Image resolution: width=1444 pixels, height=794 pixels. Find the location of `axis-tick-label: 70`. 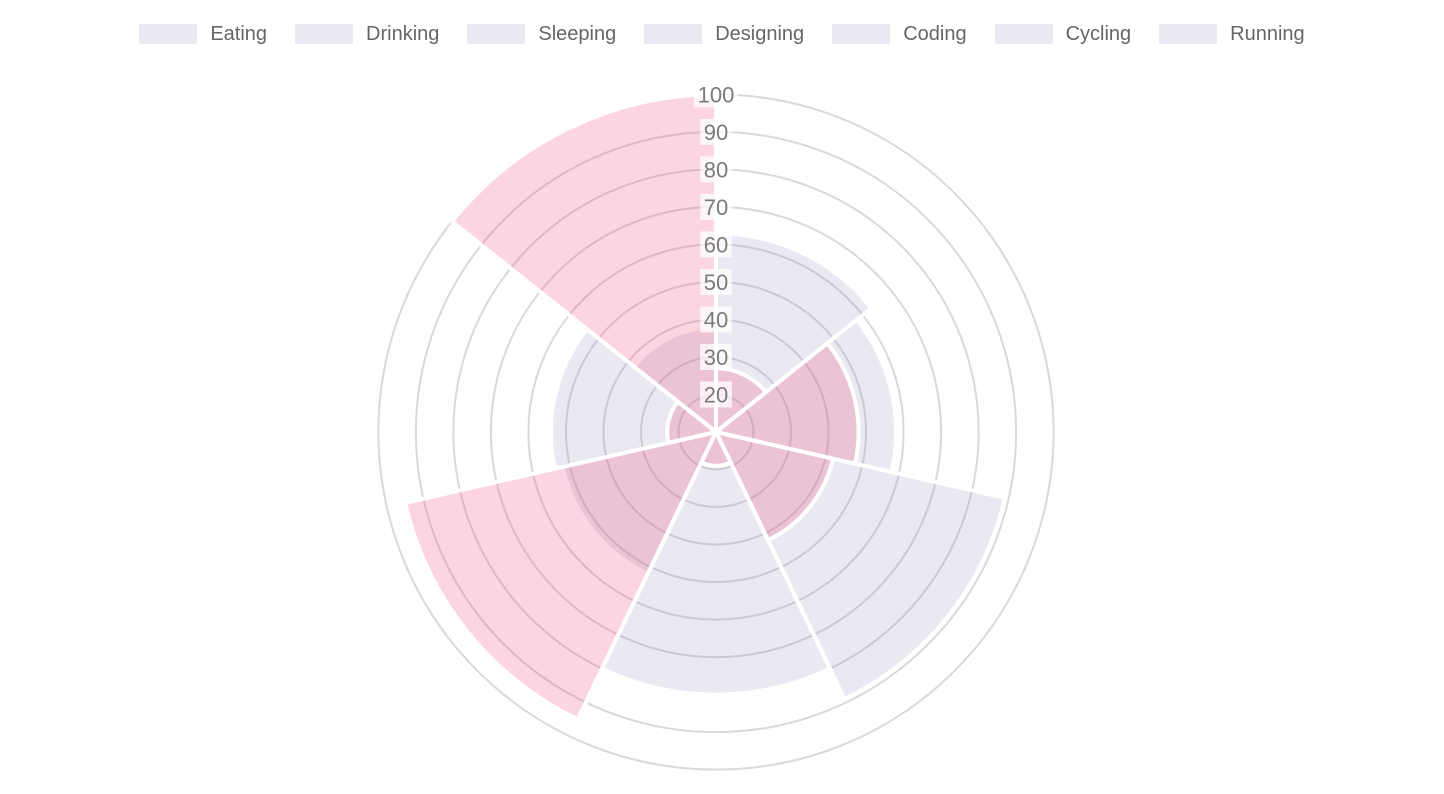

axis-tick-label: 70 is located at coordinates (716, 207).